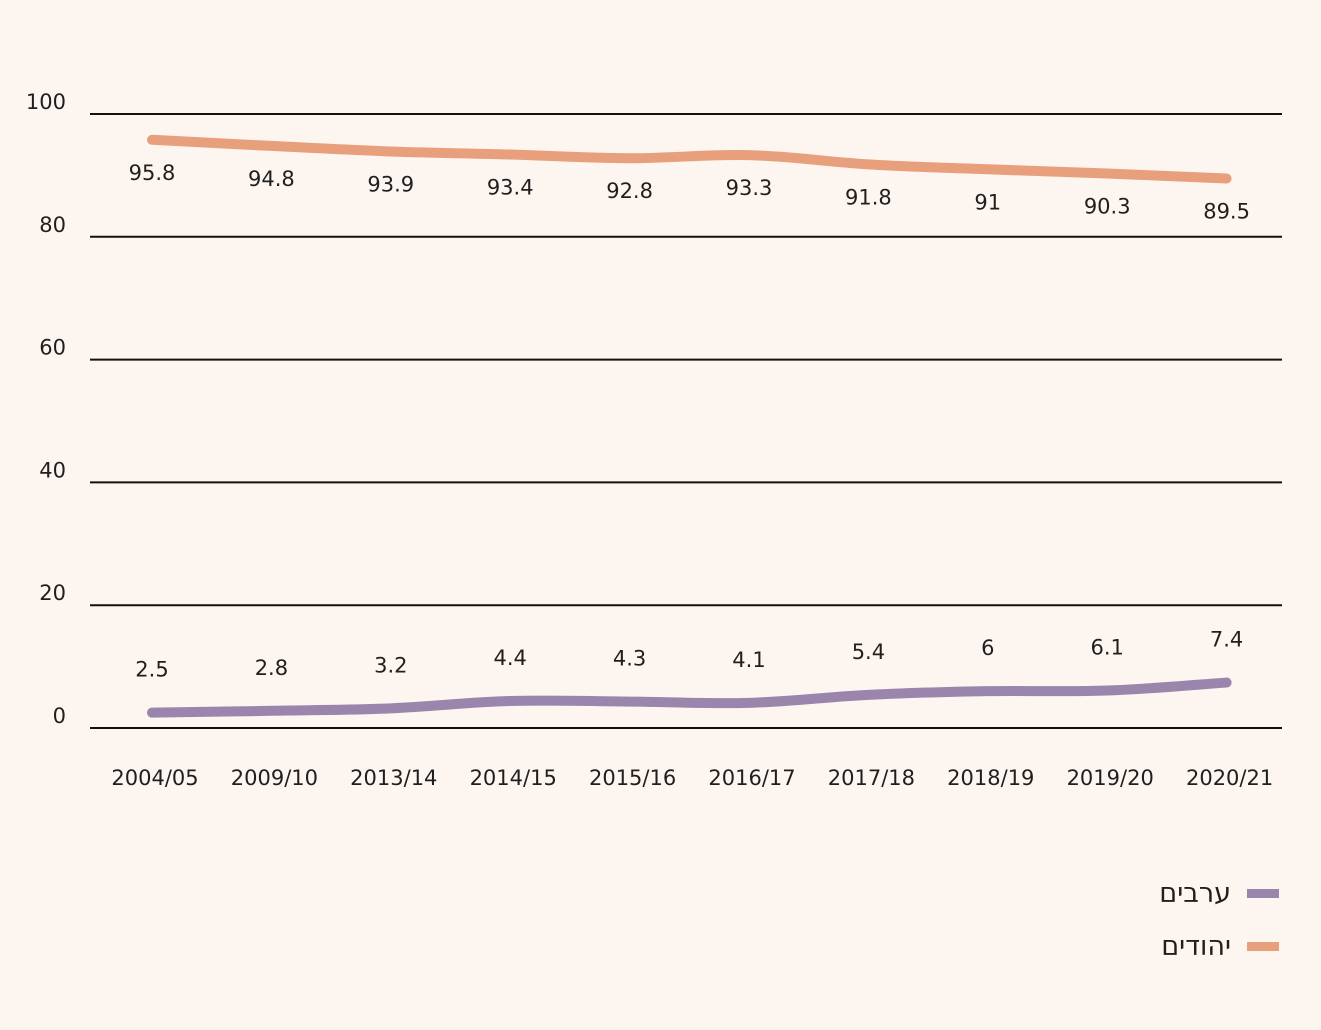 The height and width of the screenshot is (1030, 1321). What do you see at coordinates (987, 202) in the screenshot?
I see `data-label: 91` at bounding box center [987, 202].